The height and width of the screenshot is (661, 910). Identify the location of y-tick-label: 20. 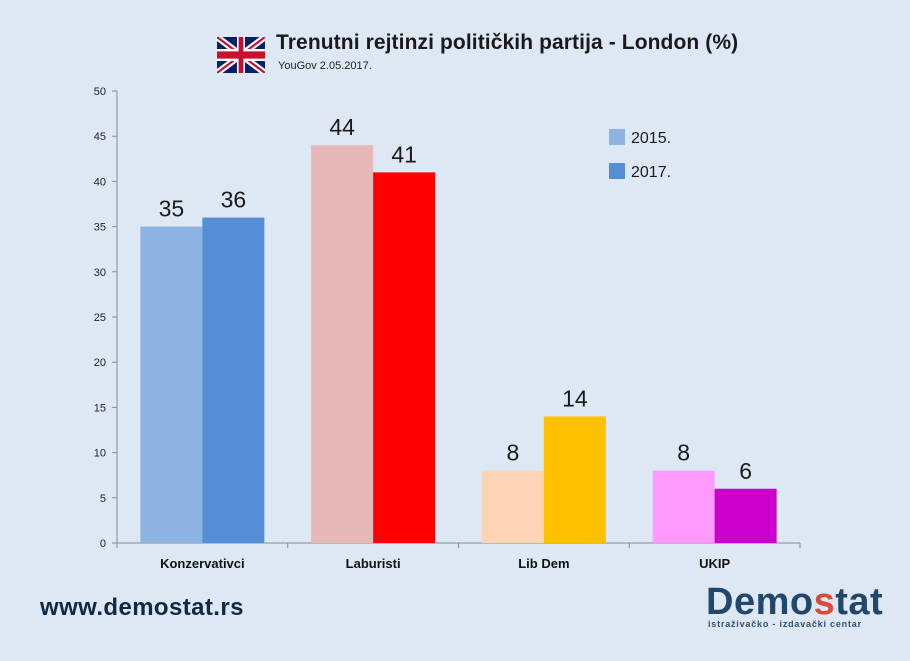
(100, 363).